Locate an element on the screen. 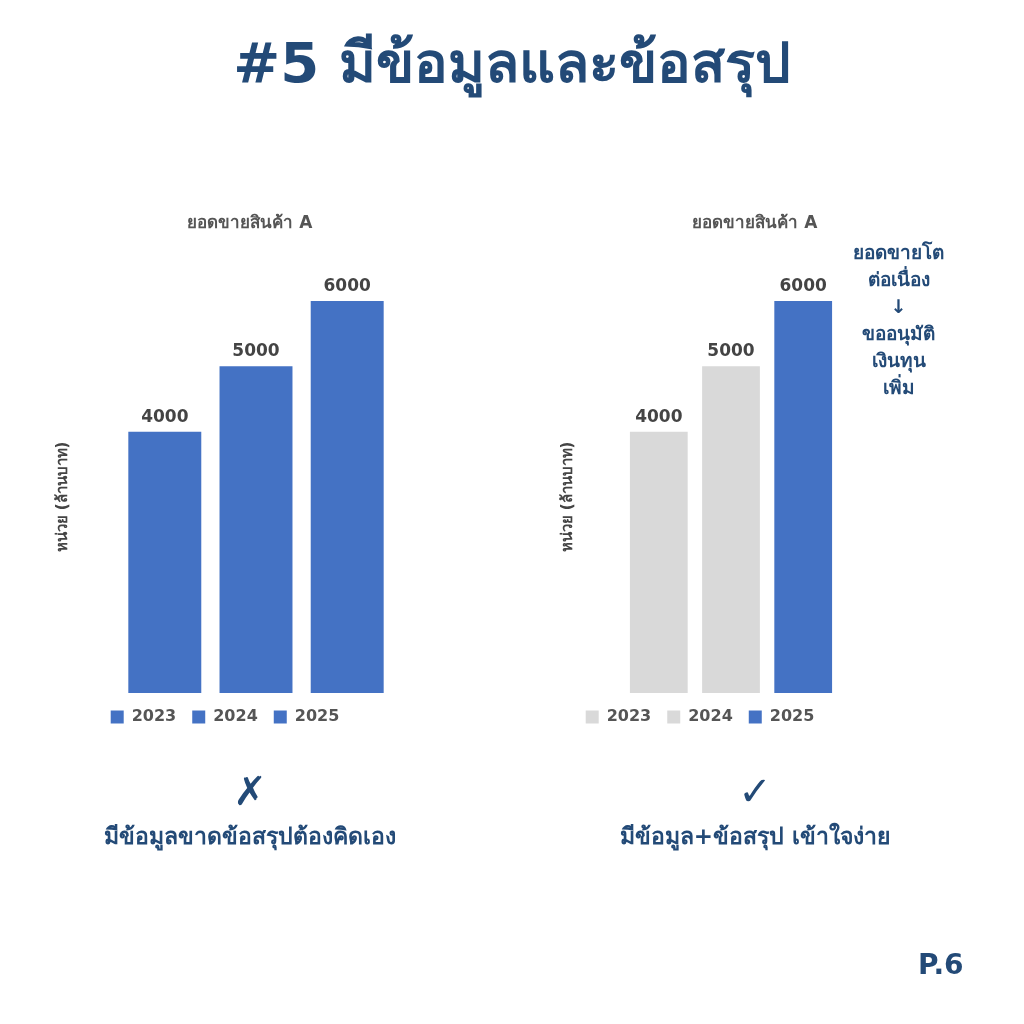 This screenshot has width=1024, height=1024. text: มีข้อมูล+ข้อสรุป เข้าใจง่าย is located at coordinates (755, 837).